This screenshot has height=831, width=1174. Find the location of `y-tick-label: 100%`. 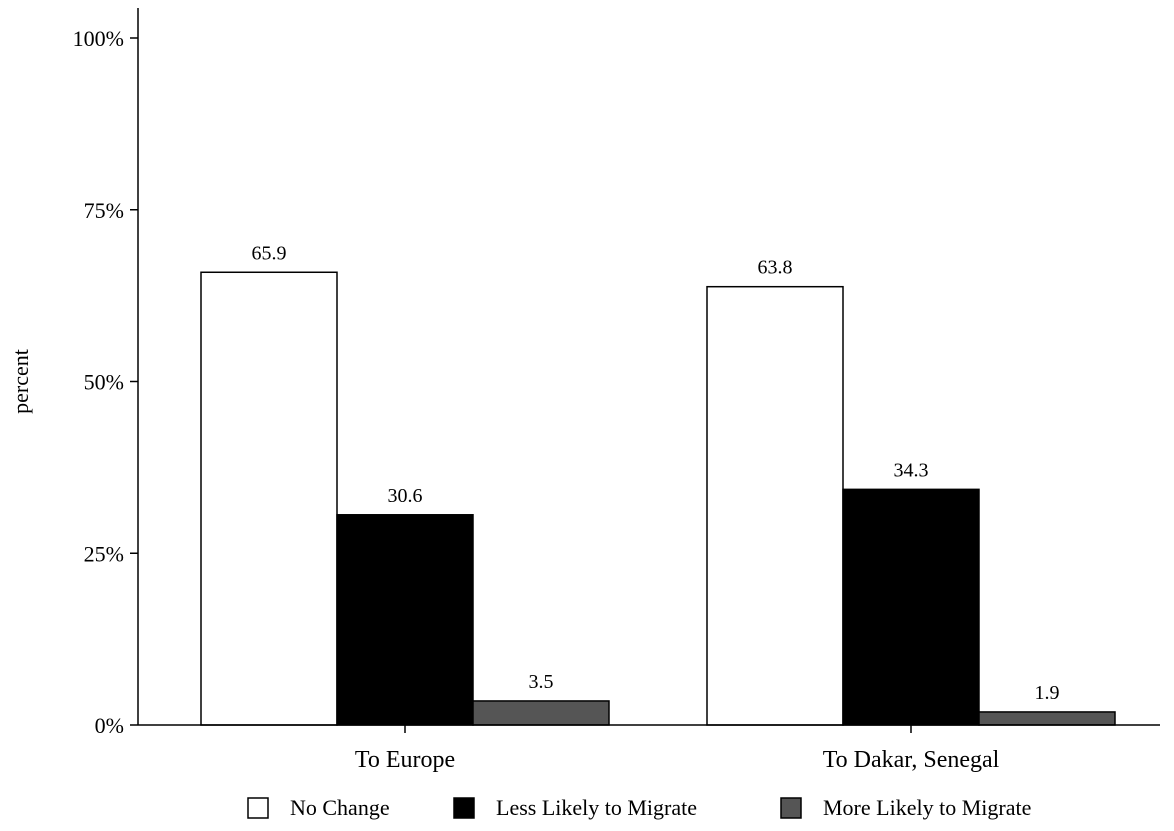

y-tick-label: 100% is located at coordinates (98, 38).